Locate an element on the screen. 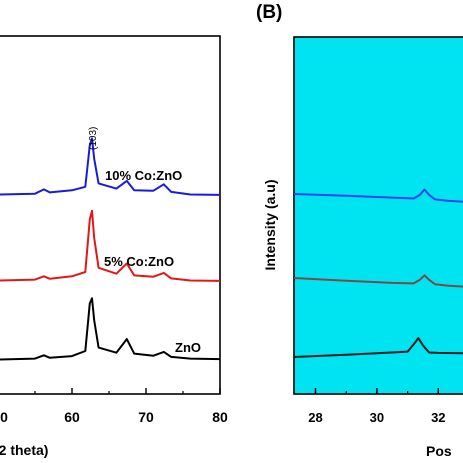 The image size is (463, 463). legend-label-10pct-co-zno: 10% Co:ZnO is located at coordinates (143, 175).